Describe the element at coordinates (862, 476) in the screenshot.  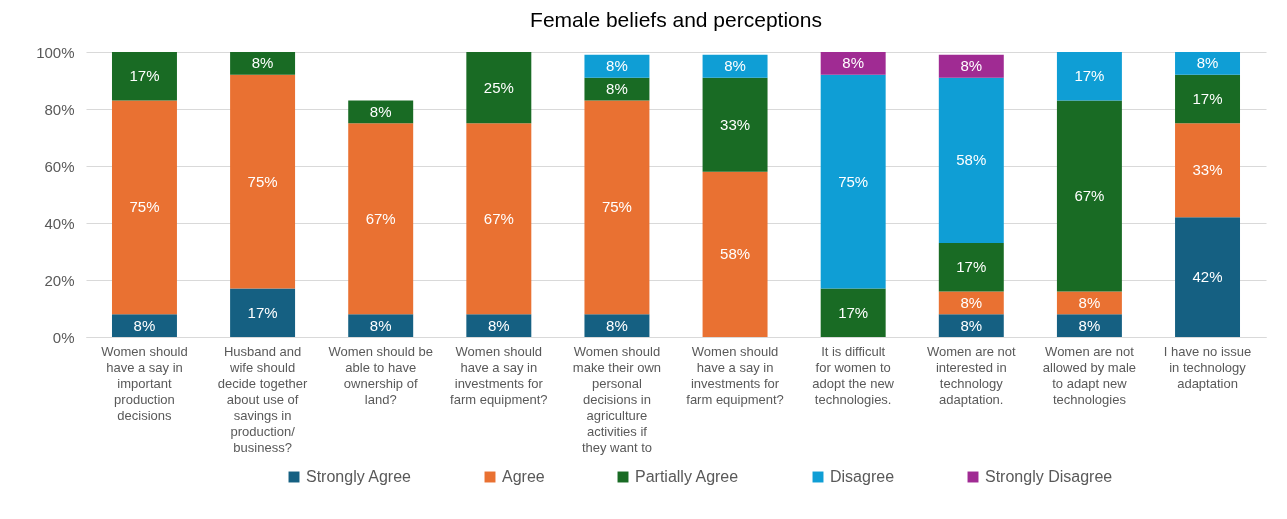
I see `legend-label: Disagree` at that location.